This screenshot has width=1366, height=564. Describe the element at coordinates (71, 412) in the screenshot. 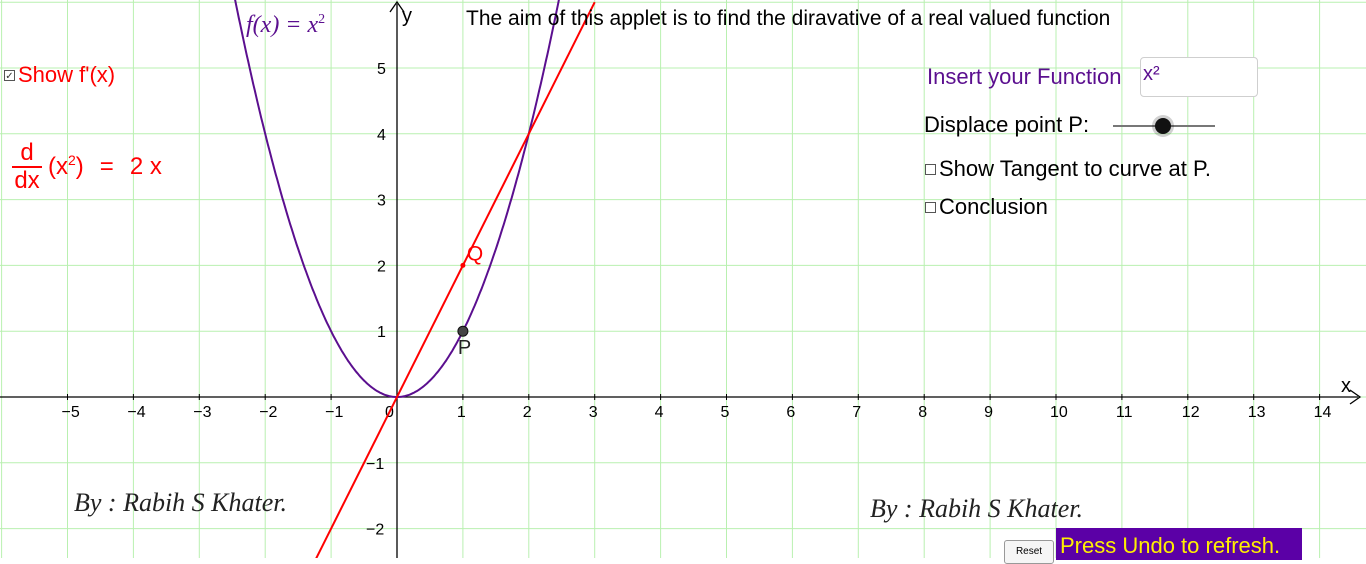

I see `x-tick-label: −5` at that location.